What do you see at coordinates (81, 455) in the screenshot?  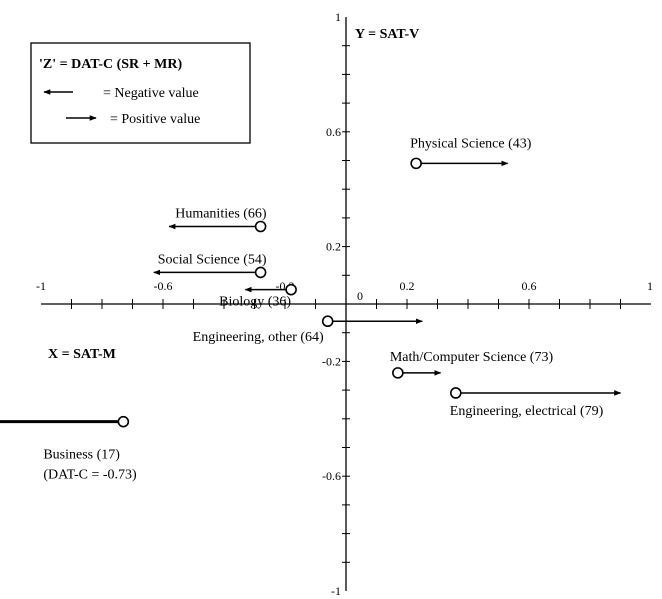 I see `point-label: Business (17)` at bounding box center [81, 455].